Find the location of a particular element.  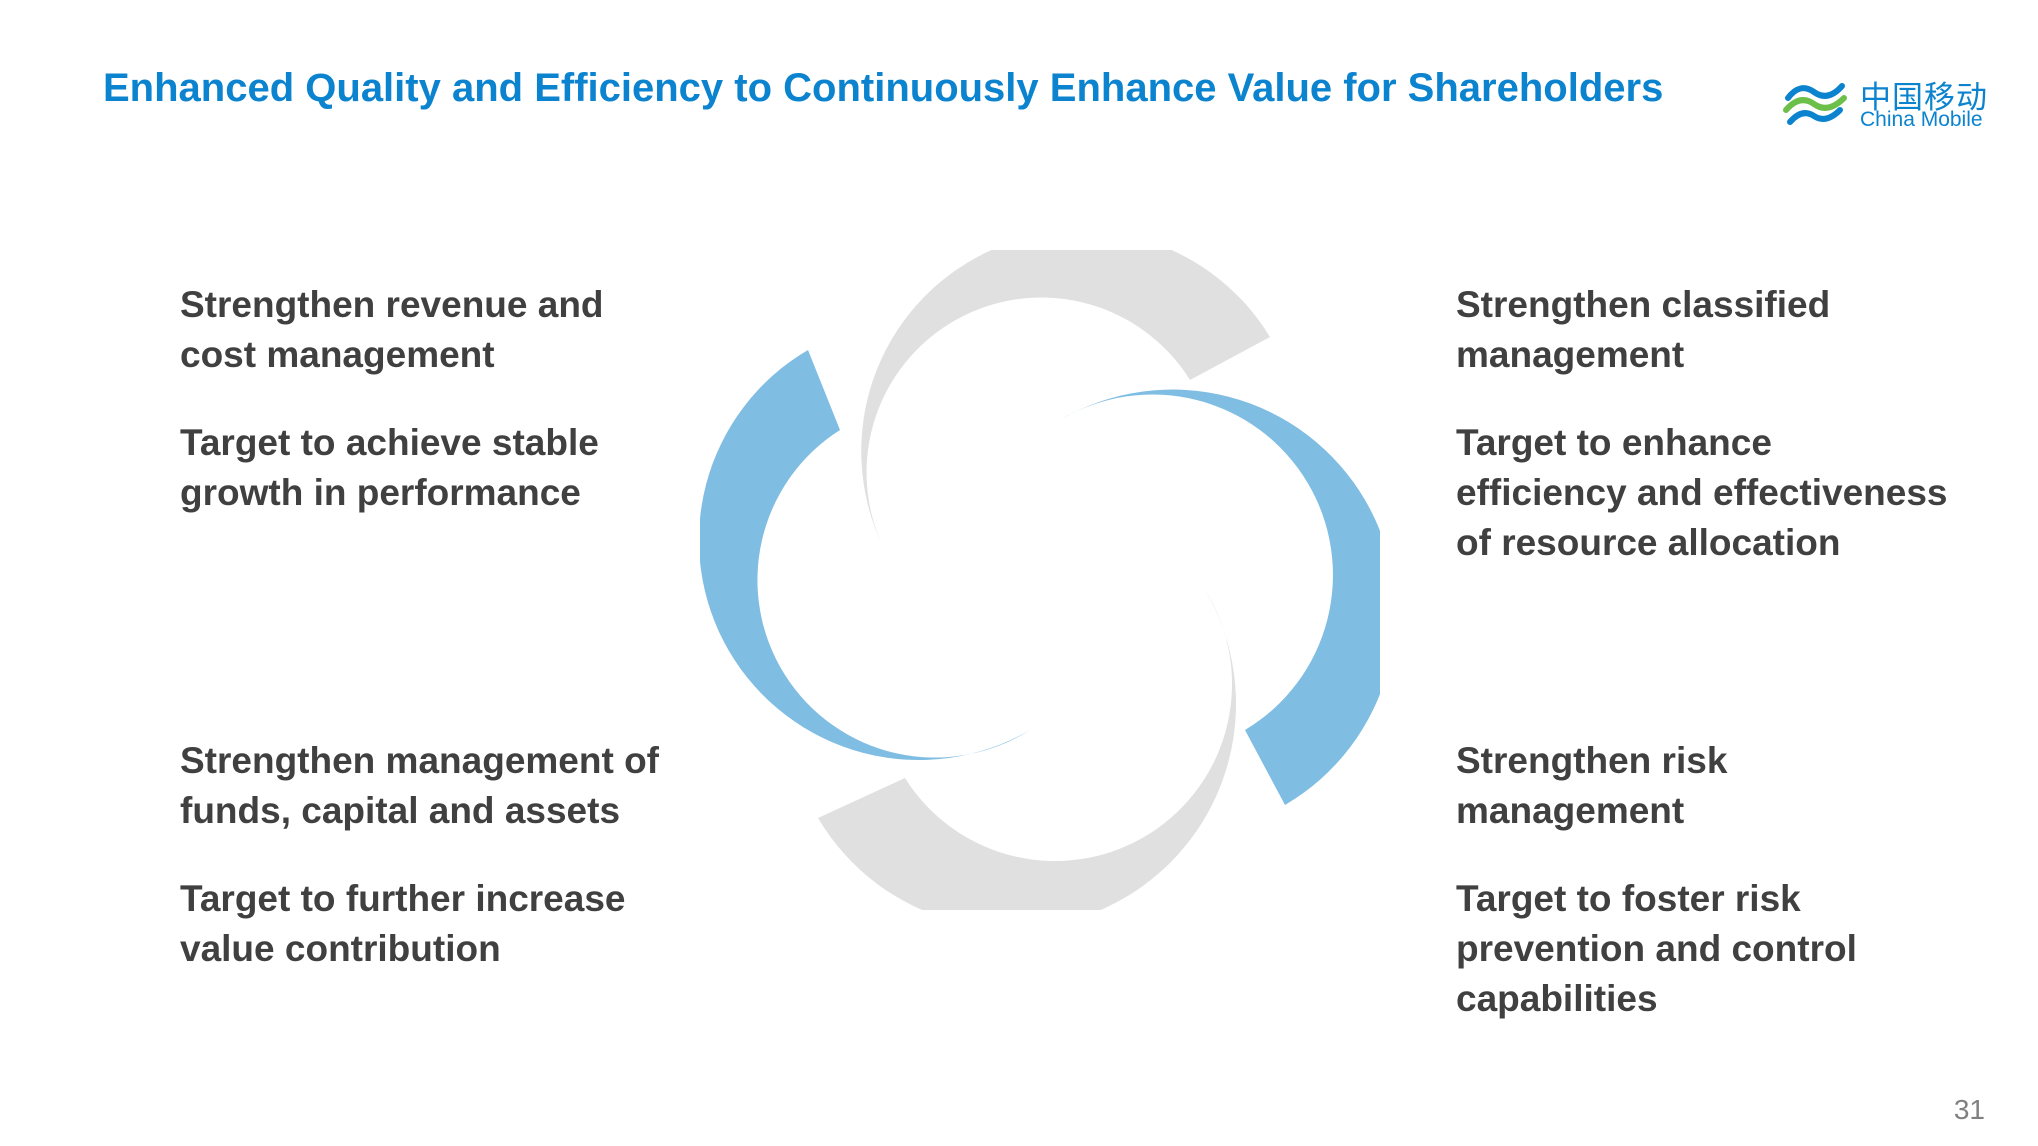

cycle-arc-top is located at coordinates (1065, 407).